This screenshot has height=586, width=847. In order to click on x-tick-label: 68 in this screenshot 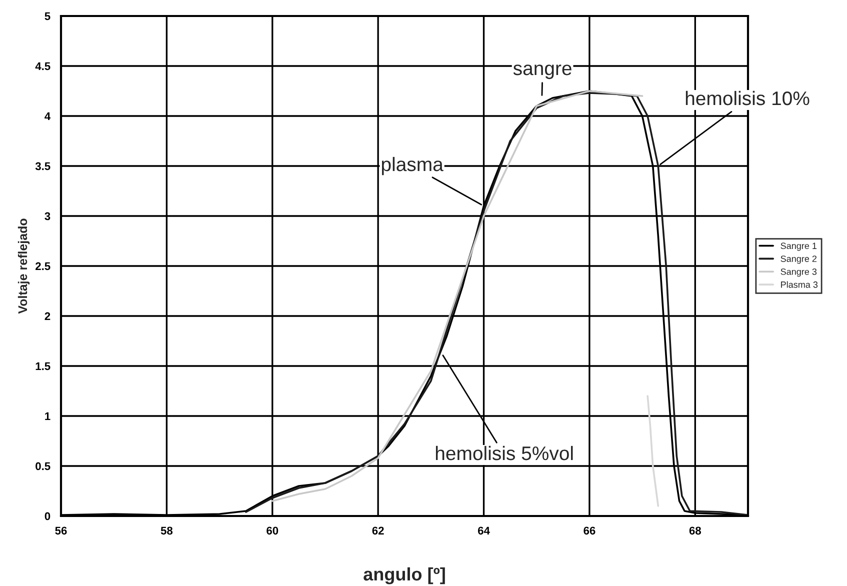, I will do `click(695, 530)`.